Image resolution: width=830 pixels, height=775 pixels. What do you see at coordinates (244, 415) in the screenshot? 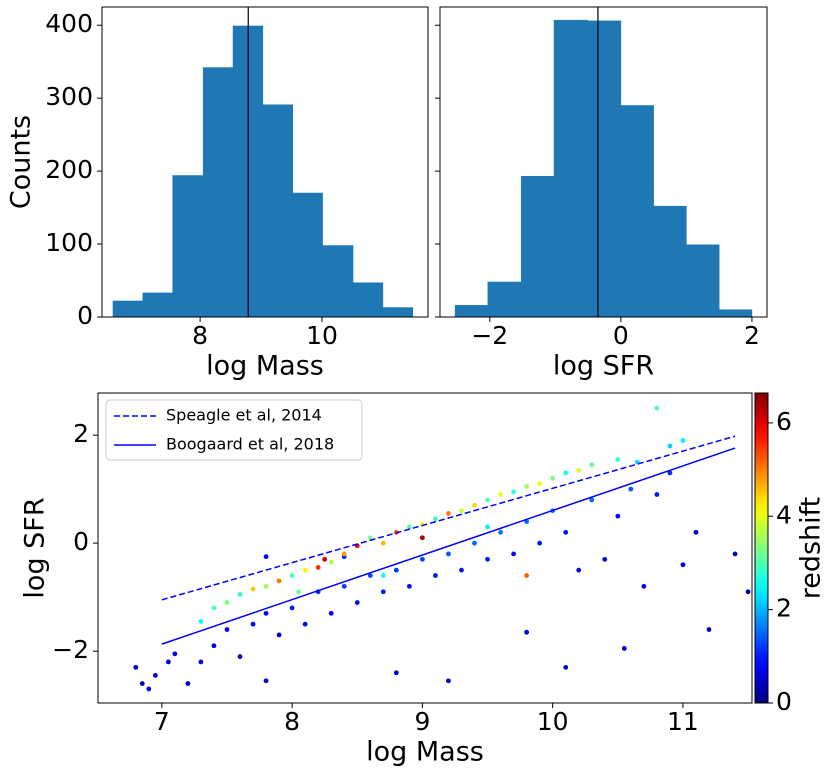
I see `legend-label: Speagle et al, 2014` at bounding box center [244, 415].